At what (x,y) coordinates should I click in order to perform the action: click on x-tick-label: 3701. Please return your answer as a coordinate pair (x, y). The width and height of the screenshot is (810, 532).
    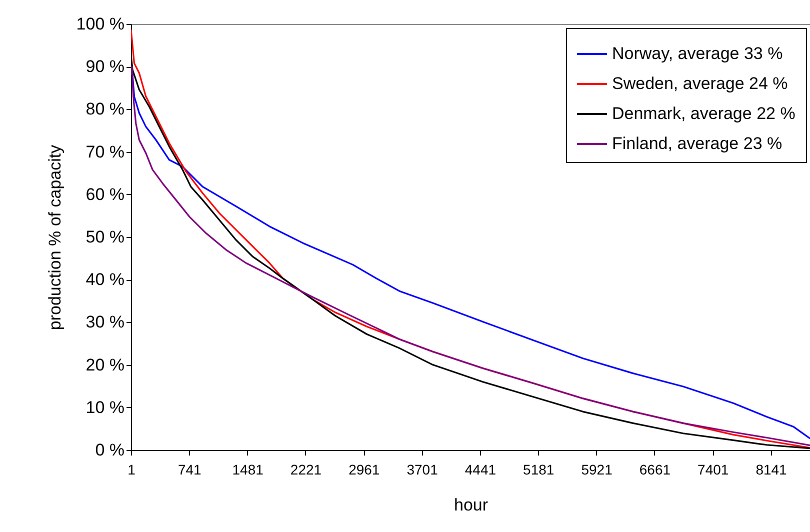
    Looking at the image, I should click on (422, 470).